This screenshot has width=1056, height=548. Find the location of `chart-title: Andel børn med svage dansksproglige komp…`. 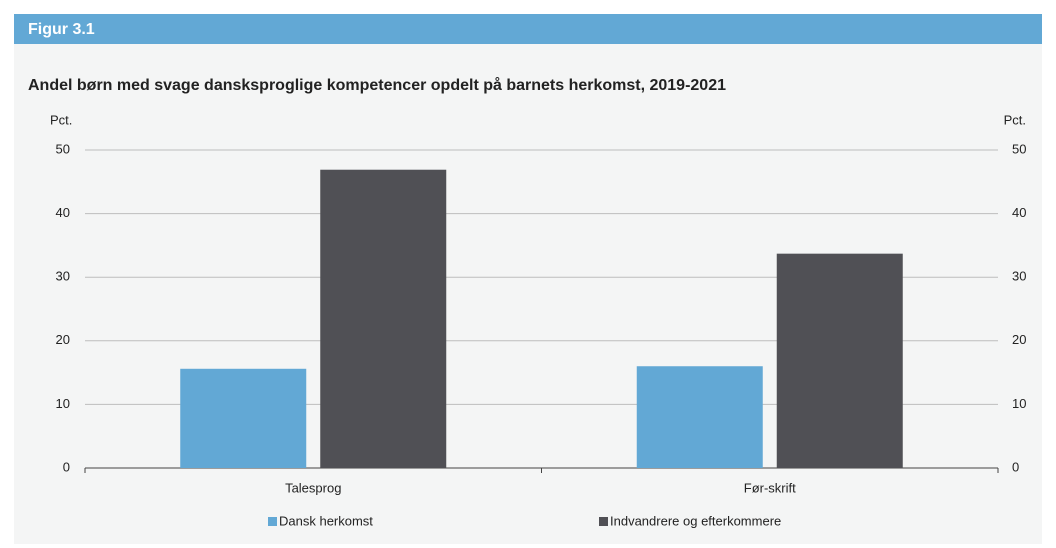

chart-title: Andel børn med svage dansksproglige komp… is located at coordinates (377, 85).